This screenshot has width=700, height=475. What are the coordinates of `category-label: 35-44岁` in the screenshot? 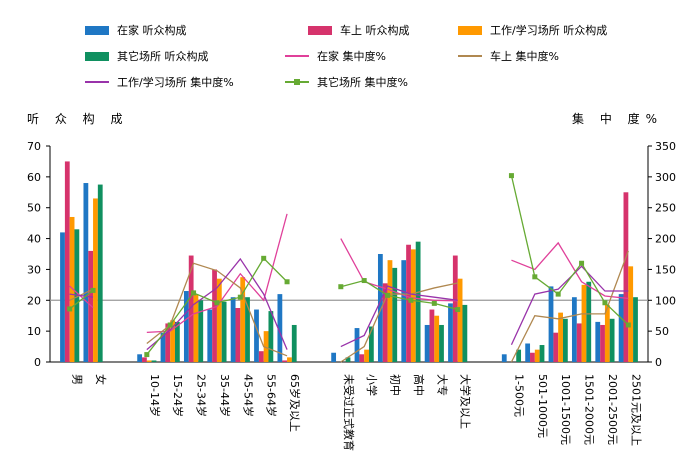 It's located at (225, 395).